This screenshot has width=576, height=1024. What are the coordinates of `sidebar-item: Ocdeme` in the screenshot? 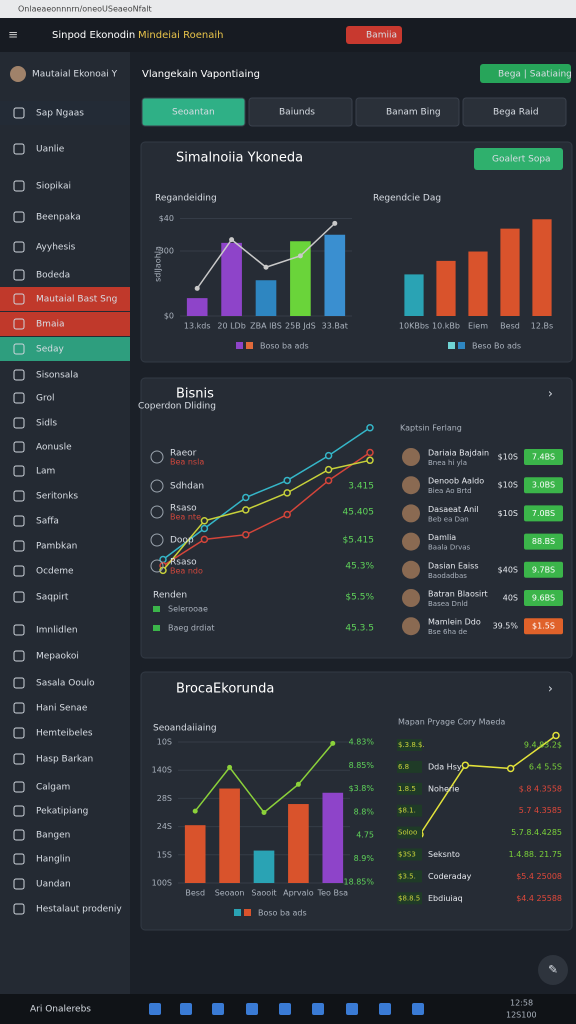 It's located at (55, 572).